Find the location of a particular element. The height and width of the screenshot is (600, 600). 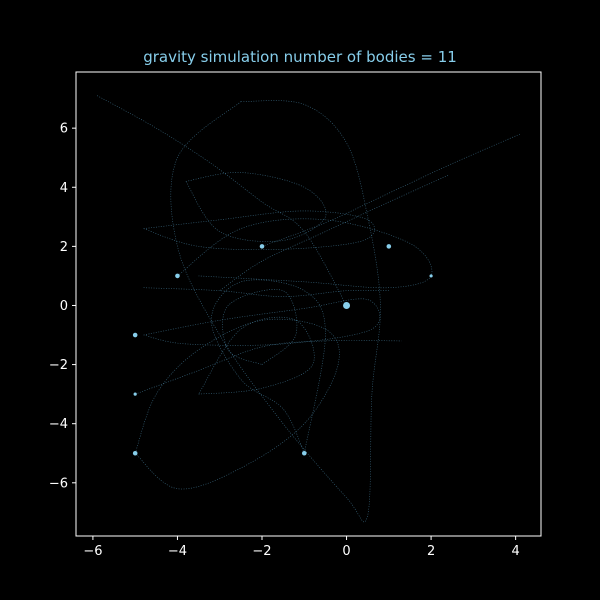

x-tick-label: −4 is located at coordinates (177, 551).